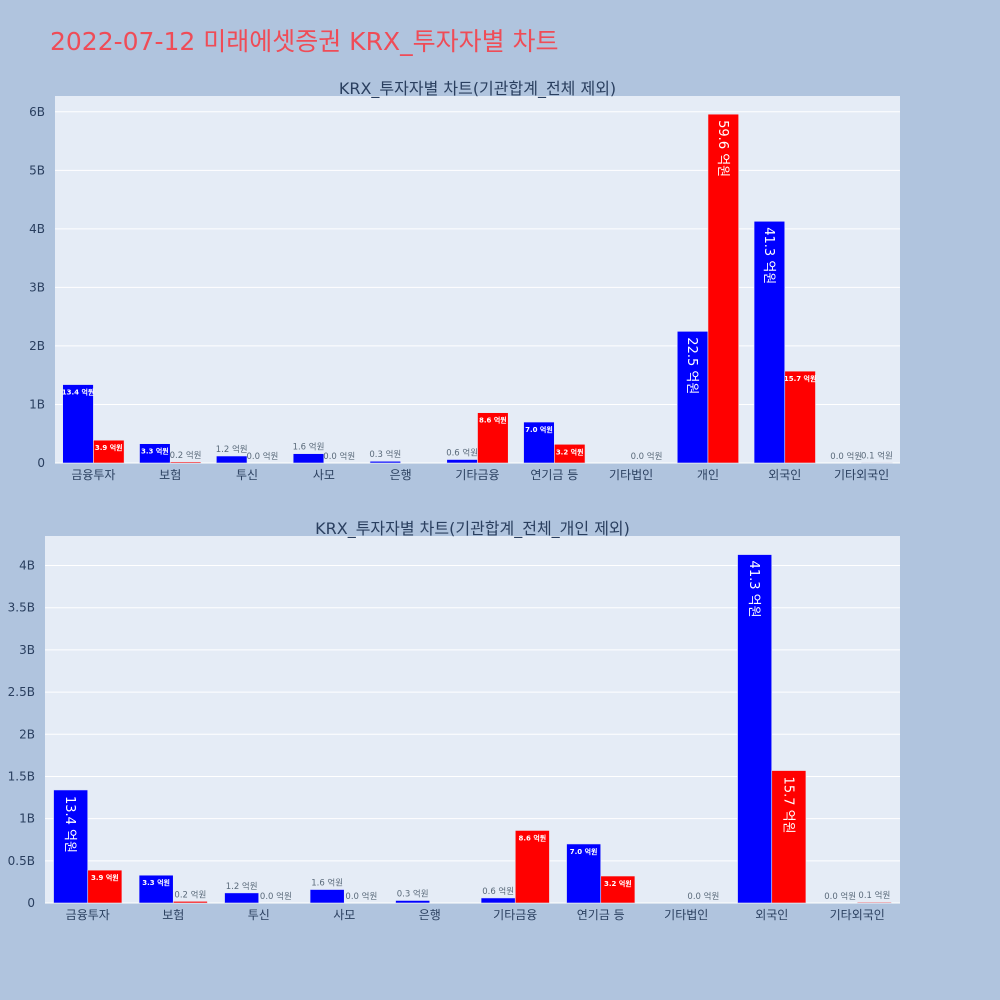  I want to click on data-label: 3.3 억원, so click(156, 882).